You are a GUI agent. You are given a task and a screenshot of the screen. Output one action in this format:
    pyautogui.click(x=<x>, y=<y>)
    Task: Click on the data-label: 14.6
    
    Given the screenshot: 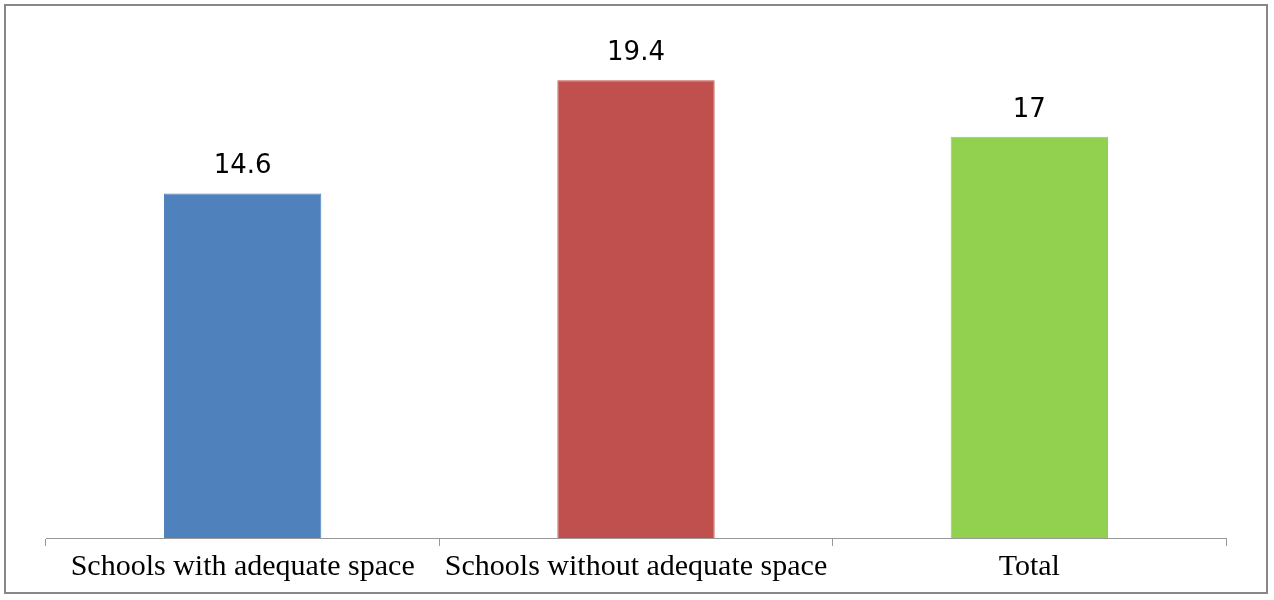 What is the action you would take?
    pyautogui.click(x=242, y=164)
    